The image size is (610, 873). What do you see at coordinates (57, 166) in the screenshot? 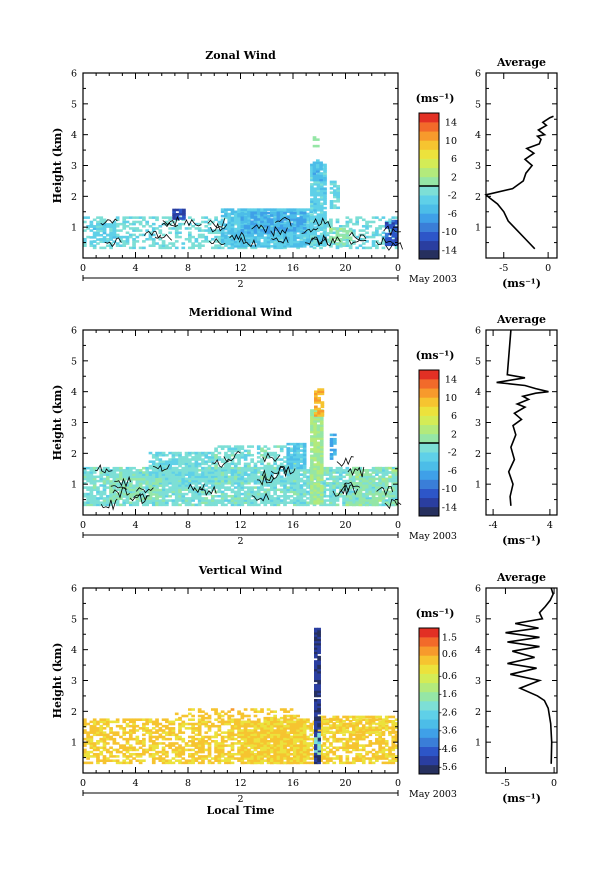
I see `y-axis-label: Height (km)` at bounding box center [57, 166].